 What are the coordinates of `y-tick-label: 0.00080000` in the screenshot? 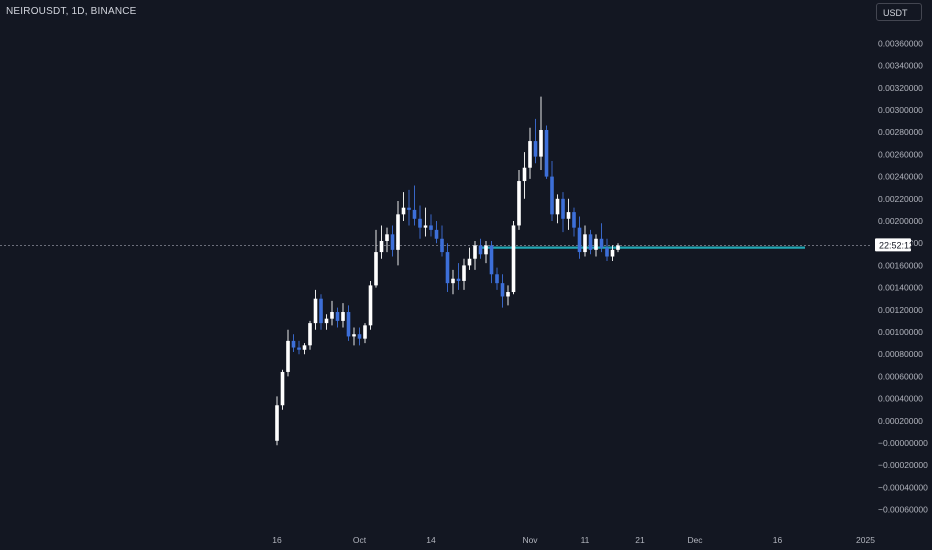 It's located at (900, 354).